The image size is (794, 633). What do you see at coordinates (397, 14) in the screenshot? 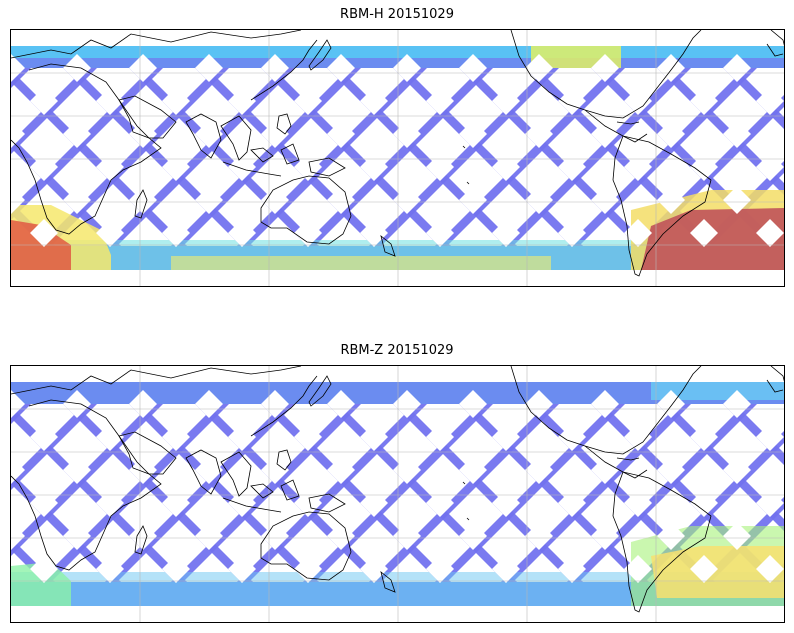
I see `panel-title-rbm-h: RBM-H 20151029` at bounding box center [397, 14].